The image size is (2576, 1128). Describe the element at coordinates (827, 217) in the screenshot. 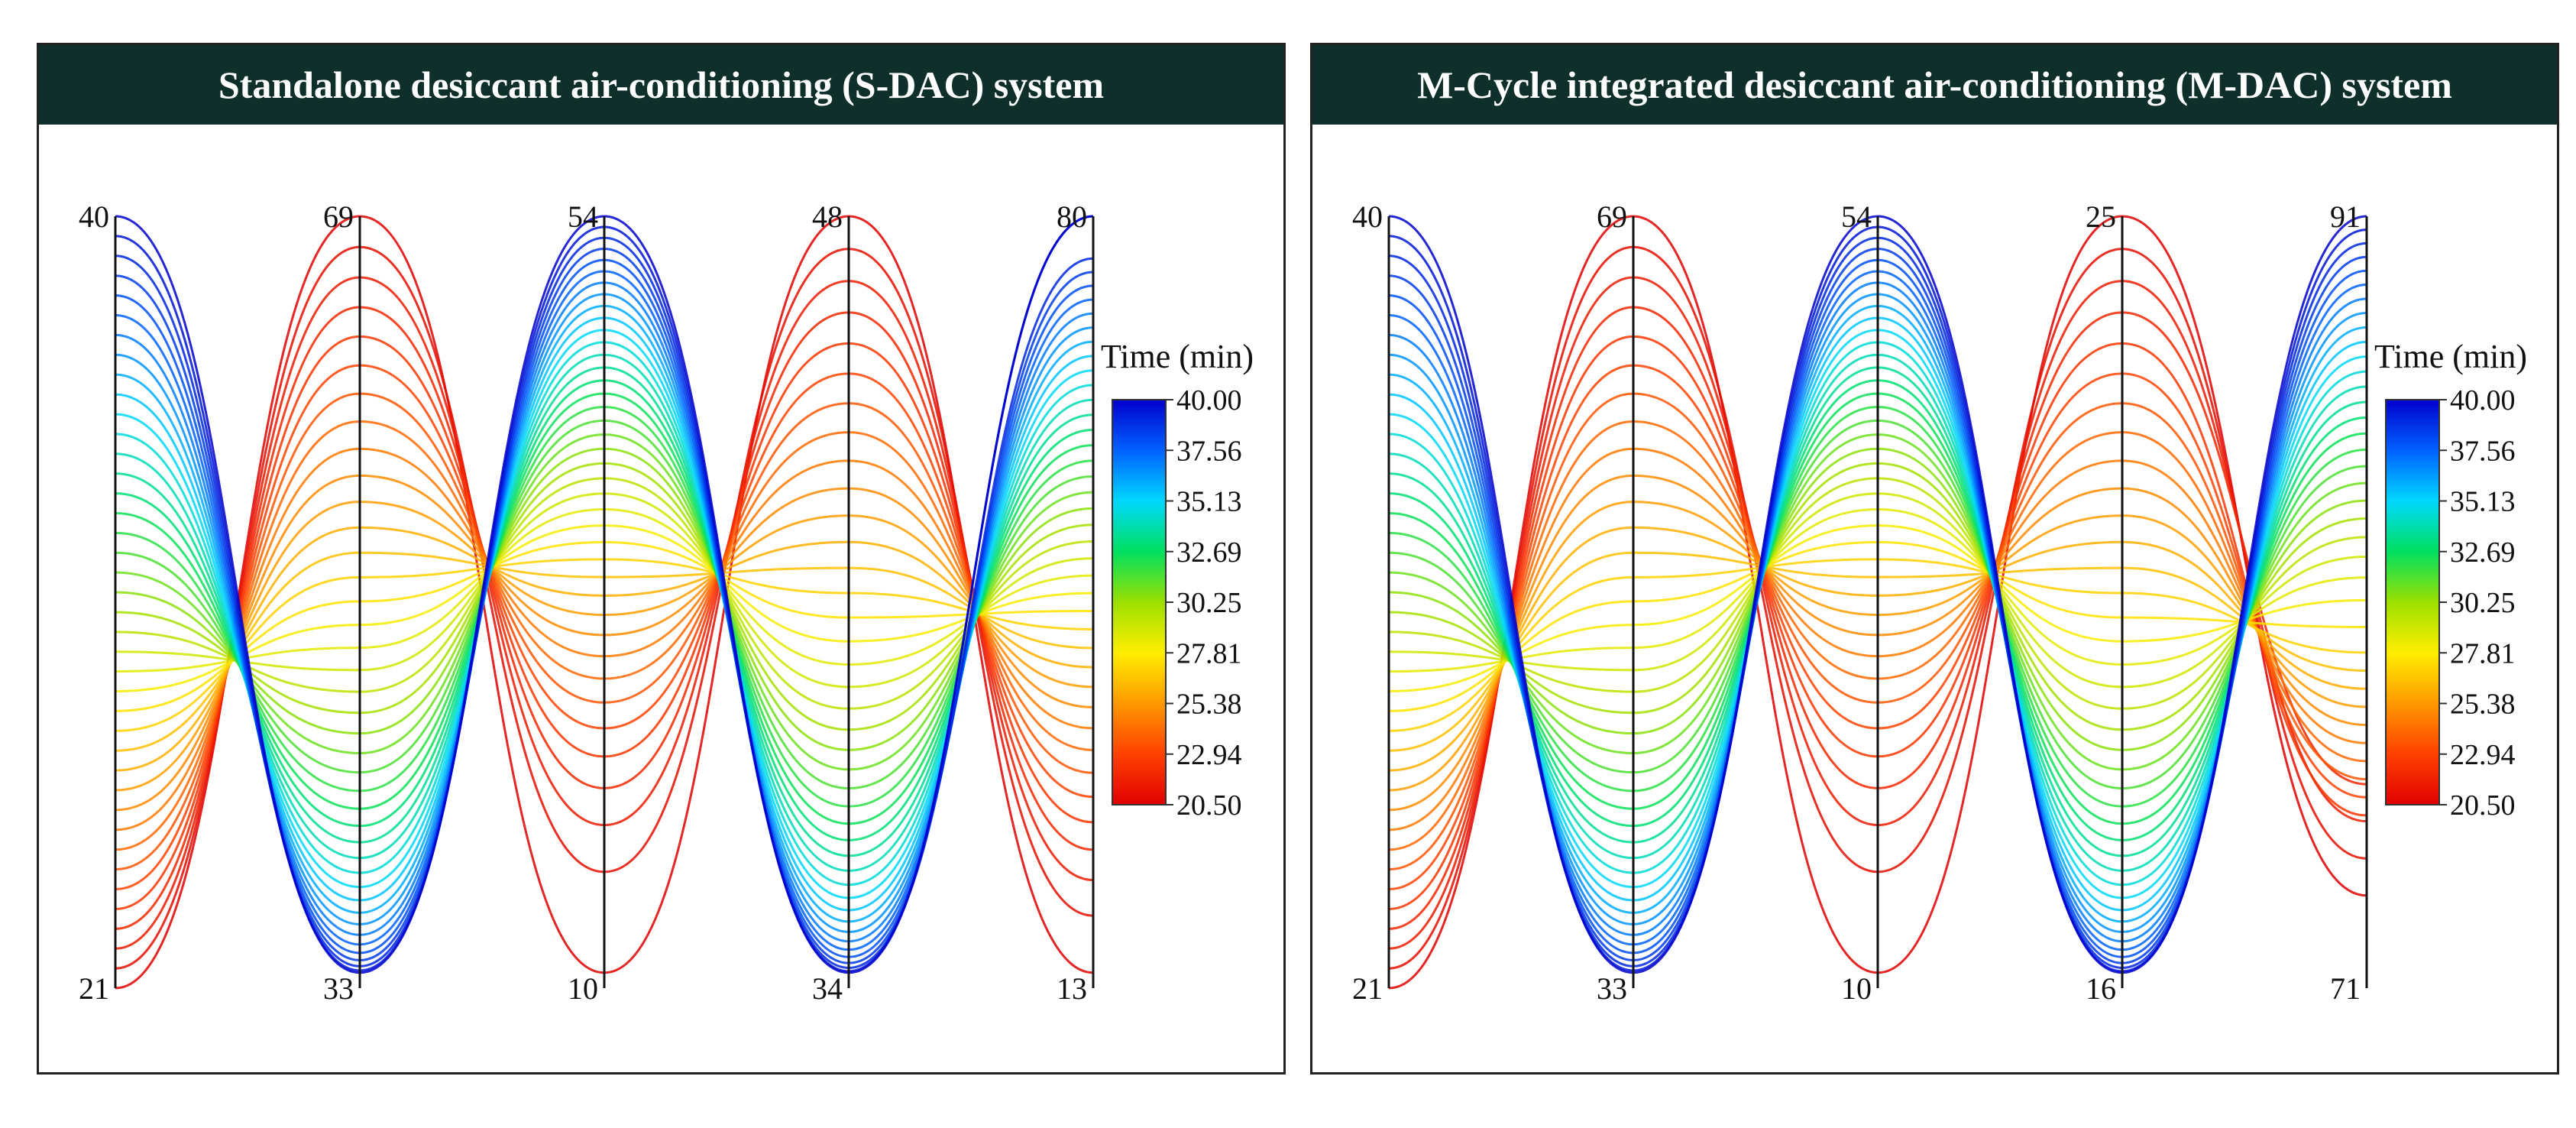

I see `axis-max-label: 48` at that location.